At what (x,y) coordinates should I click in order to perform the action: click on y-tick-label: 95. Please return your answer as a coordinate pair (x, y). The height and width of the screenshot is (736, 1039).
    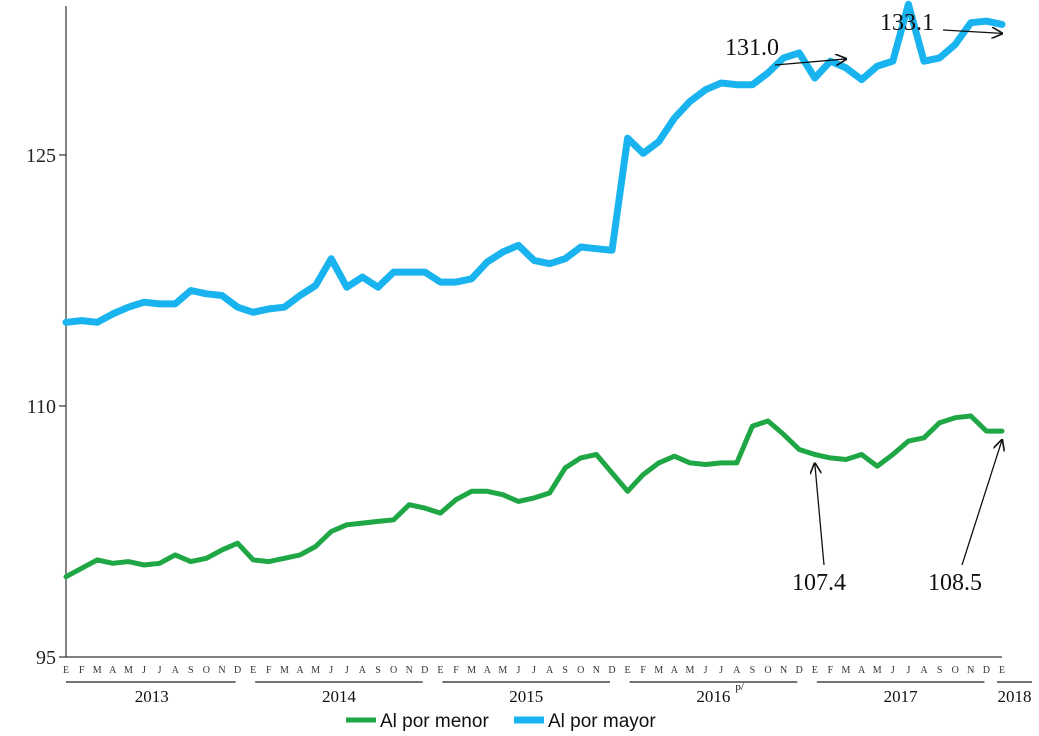
    Looking at the image, I should click on (46, 658).